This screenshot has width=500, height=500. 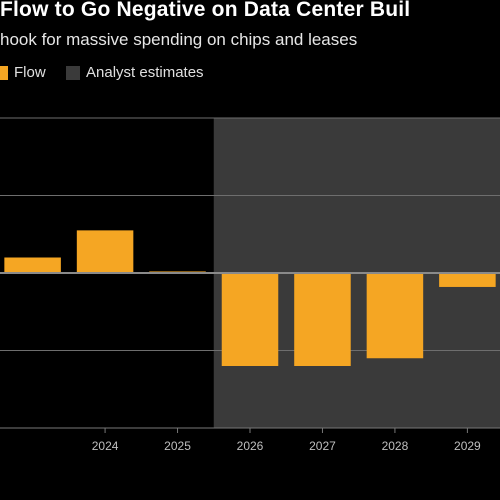 What do you see at coordinates (322, 446) in the screenshot?
I see `x-tick-label-2027: 2027` at bounding box center [322, 446].